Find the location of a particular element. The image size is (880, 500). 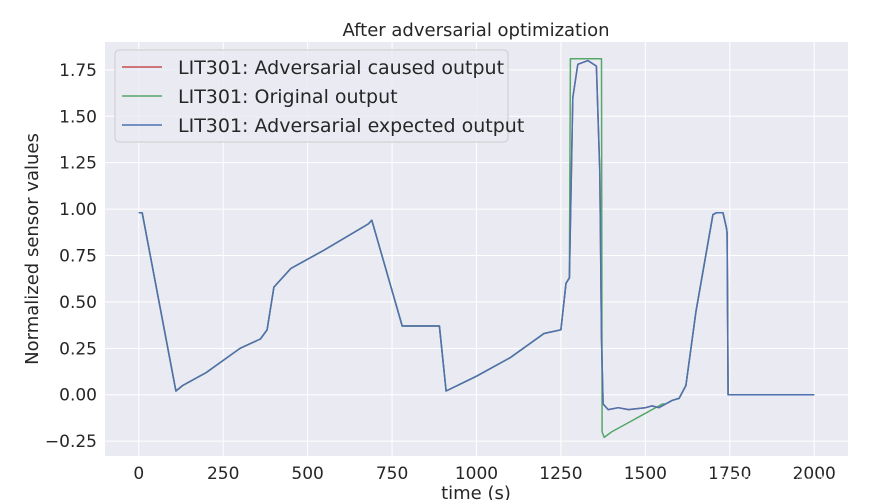

legend-label-adversarial-expected: LIT301: Adversarial expected output is located at coordinates (351, 126).